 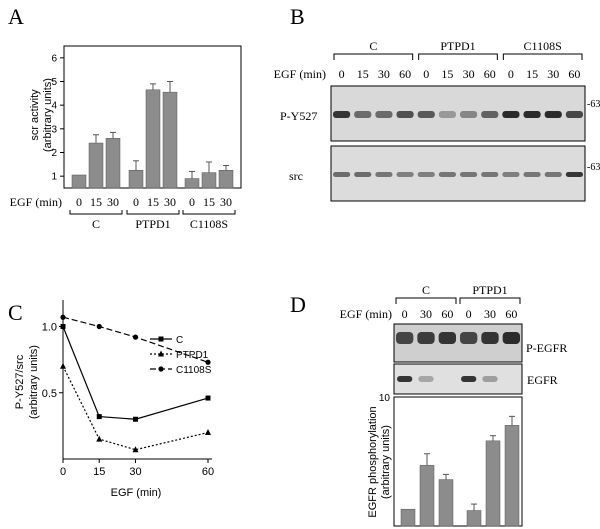 I want to click on blot-b-row-label-top: P-Y527, so click(x=298, y=116).